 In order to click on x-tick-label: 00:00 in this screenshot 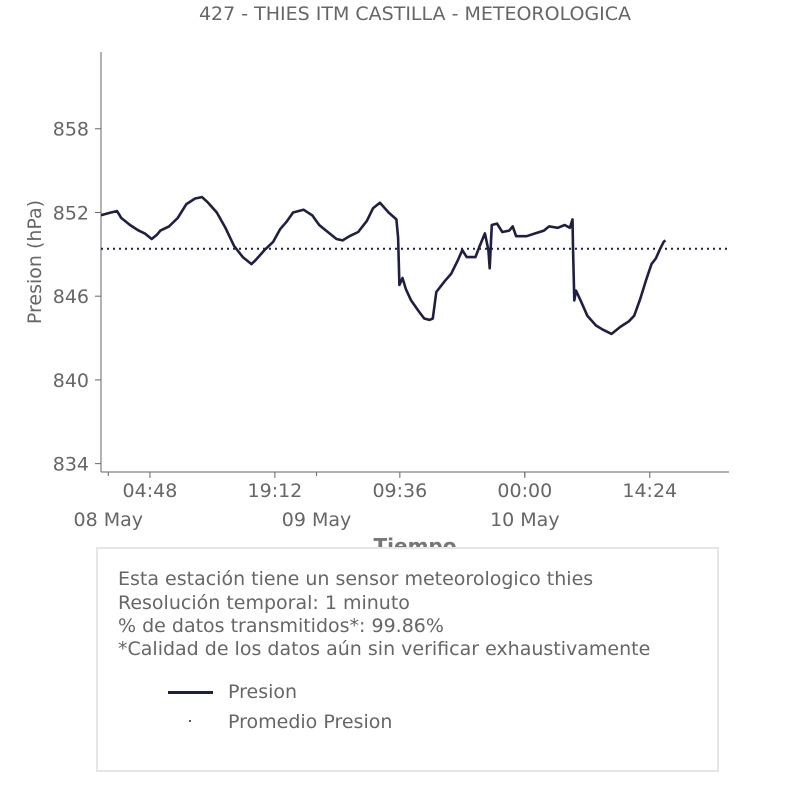, I will do `click(524, 491)`.